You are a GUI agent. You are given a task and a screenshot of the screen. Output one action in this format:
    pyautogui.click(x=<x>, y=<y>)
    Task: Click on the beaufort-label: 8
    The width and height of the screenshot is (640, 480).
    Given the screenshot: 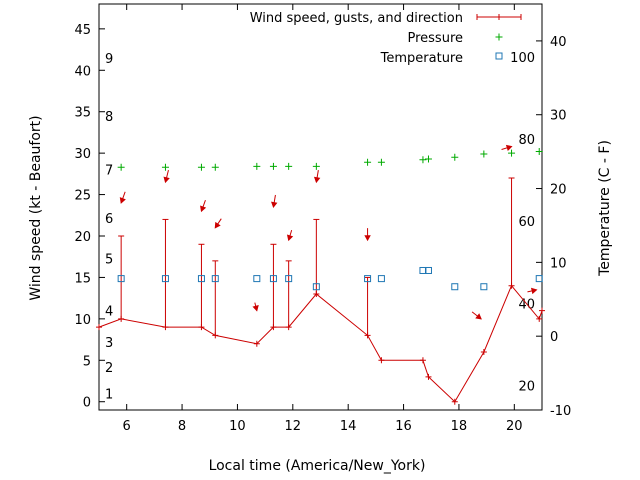 What is the action you would take?
    pyautogui.click(x=109, y=117)
    